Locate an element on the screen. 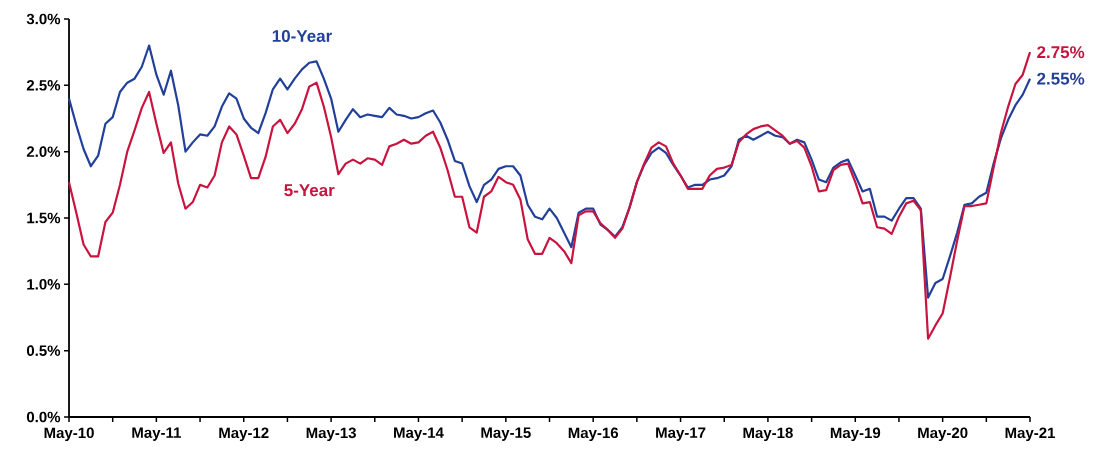  x-tick-label: May-21 is located at coordinates (1030, 434).